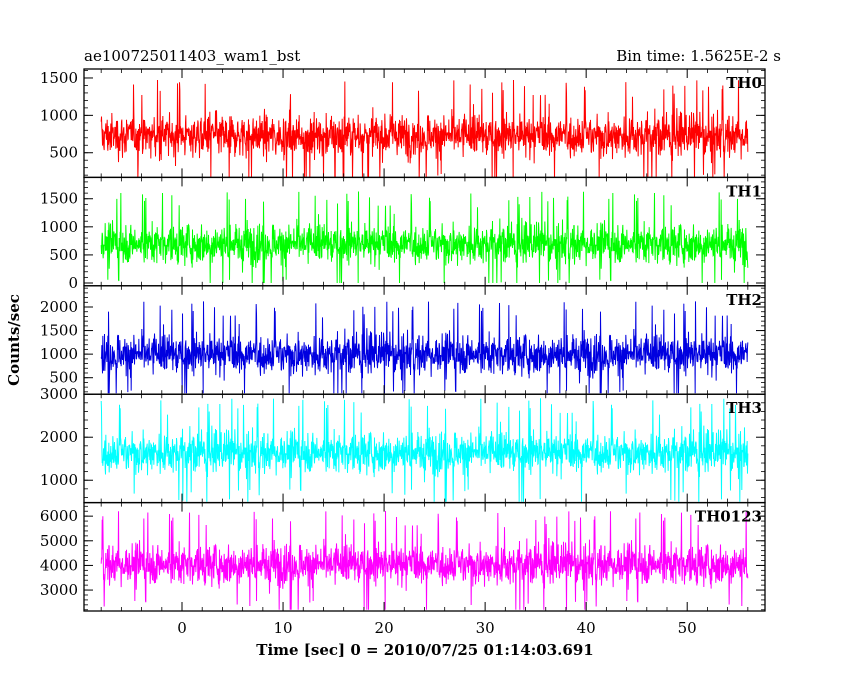  I want to click on series-line-th2, so click(424, 347).